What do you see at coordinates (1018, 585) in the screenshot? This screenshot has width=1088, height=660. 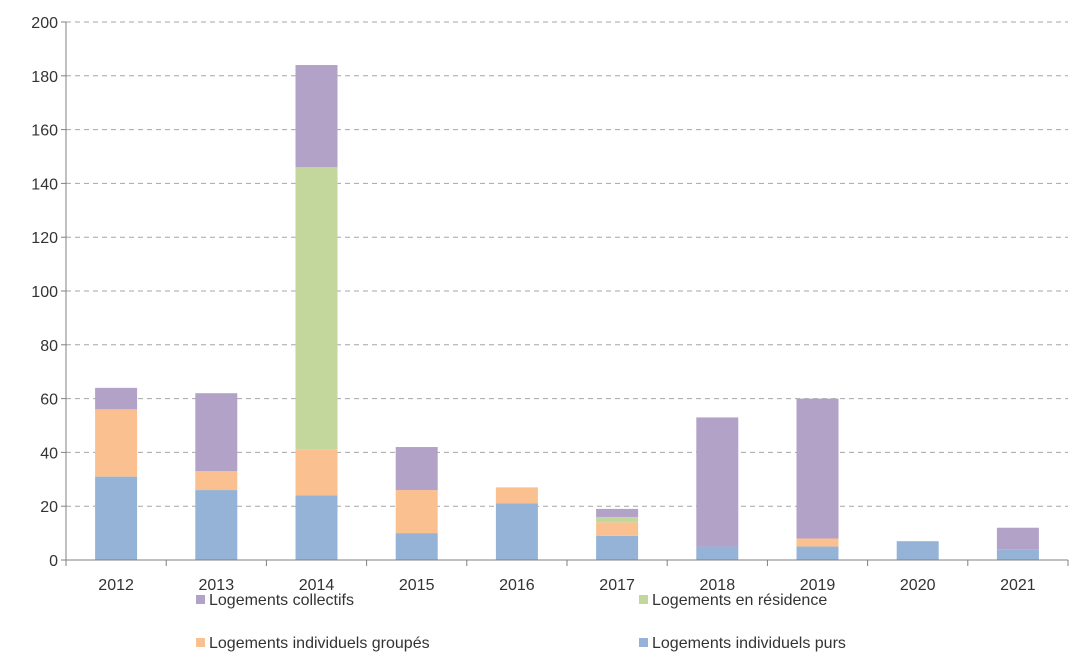 I see `x-tick-label: 2021` at bounding box center [1018, 585].